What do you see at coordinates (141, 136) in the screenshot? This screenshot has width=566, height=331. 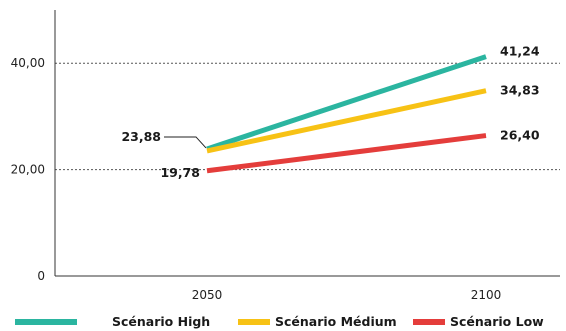 I see `data-label: 23,88` at bounding box center [141, 136].